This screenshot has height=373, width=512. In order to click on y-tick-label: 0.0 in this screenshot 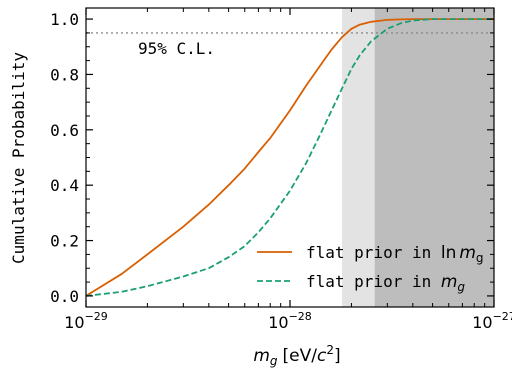, I will do `click(64, 296)`.